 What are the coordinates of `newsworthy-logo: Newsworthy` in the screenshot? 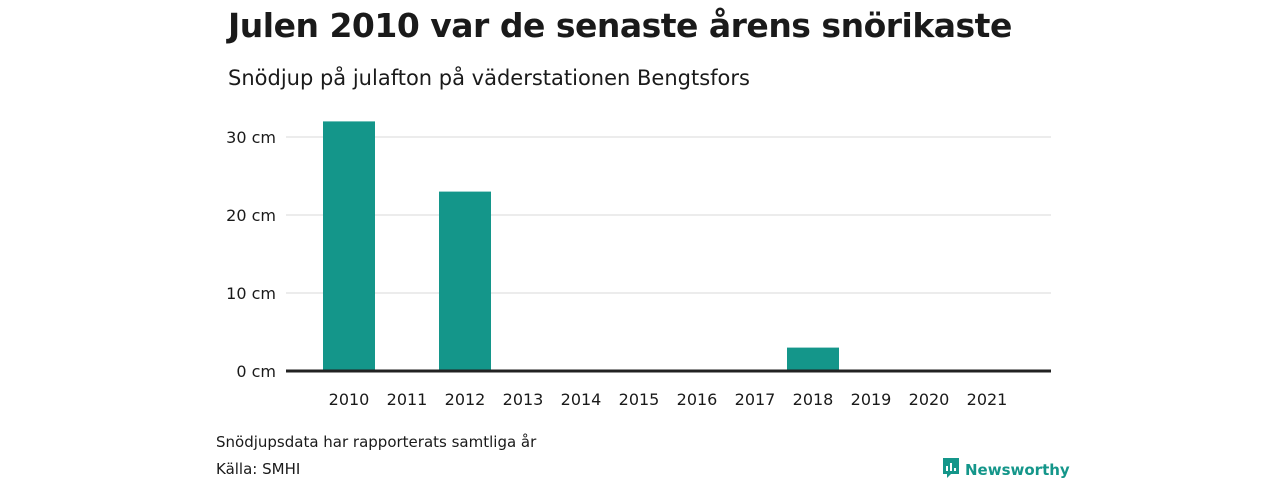 It's located at (1006, 470).